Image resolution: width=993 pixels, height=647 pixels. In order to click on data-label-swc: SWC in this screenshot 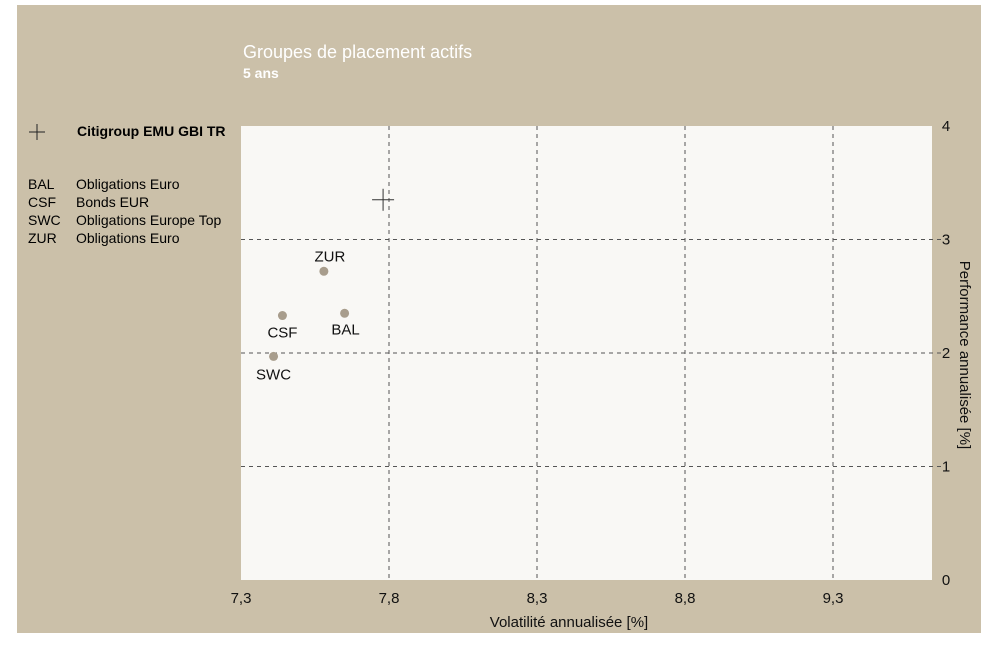, I will do `click(273, 374)`.